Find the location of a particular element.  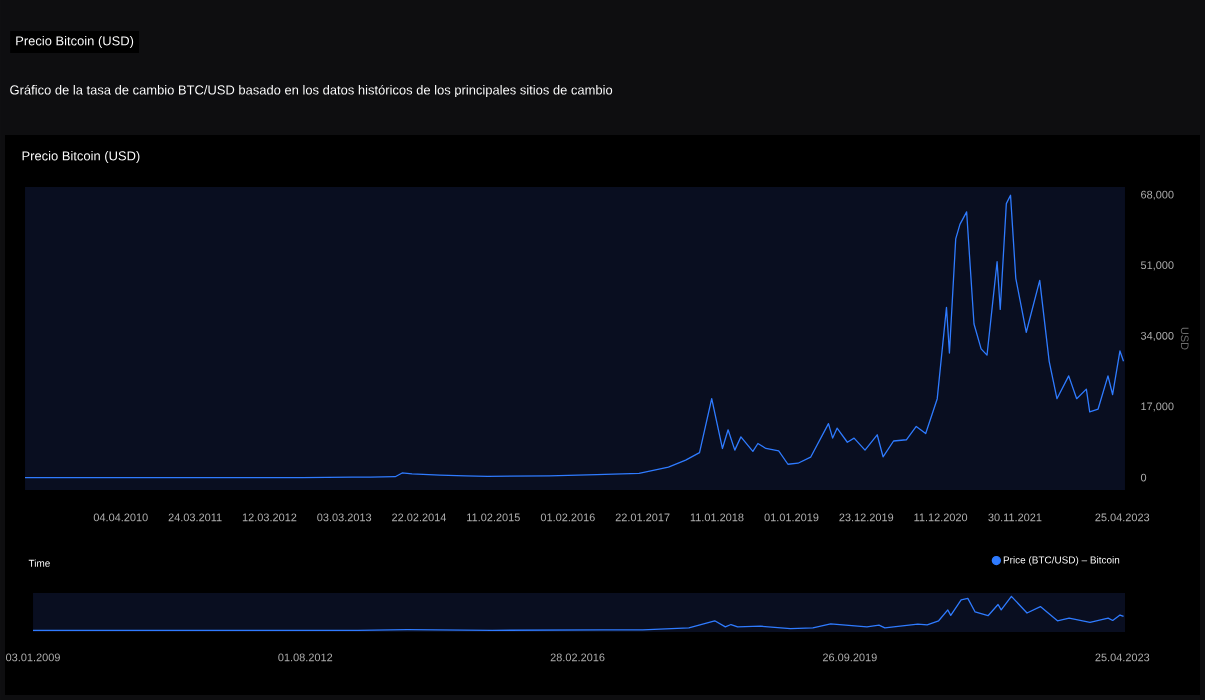

y-tick-label: 51,000 is located at coordinates (1157, 266).